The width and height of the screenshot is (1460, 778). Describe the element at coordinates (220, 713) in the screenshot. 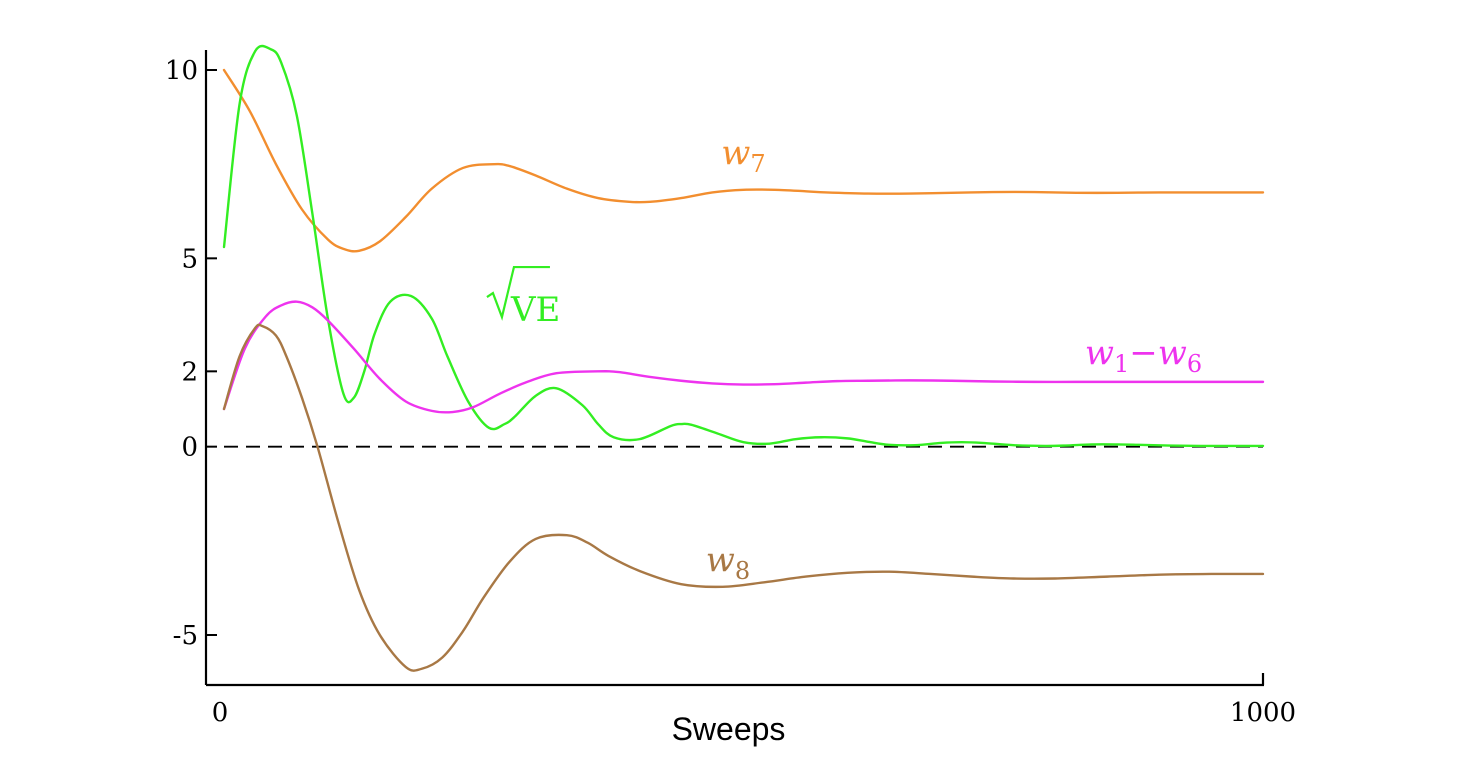

I see `x-tick-label: 0` at that location.